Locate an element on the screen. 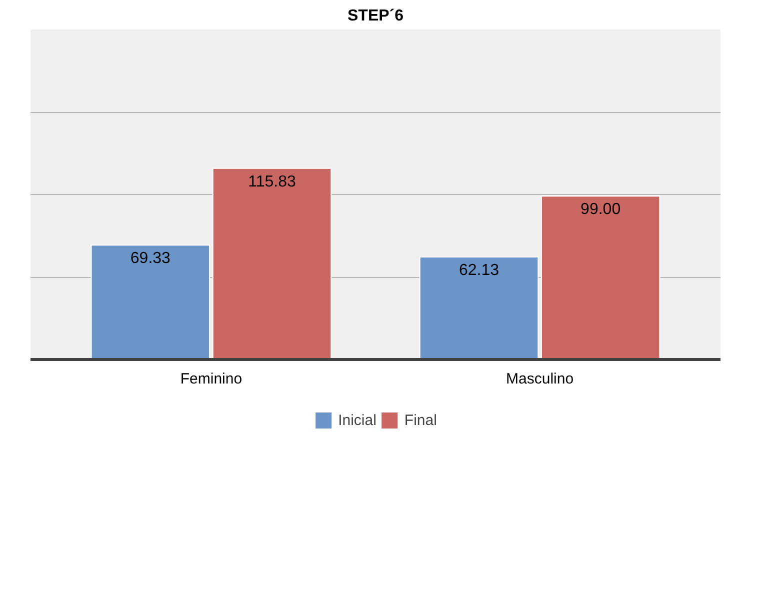 The image size is (759, 601). data-label: 115.83 is located at coordinates (272, 181).